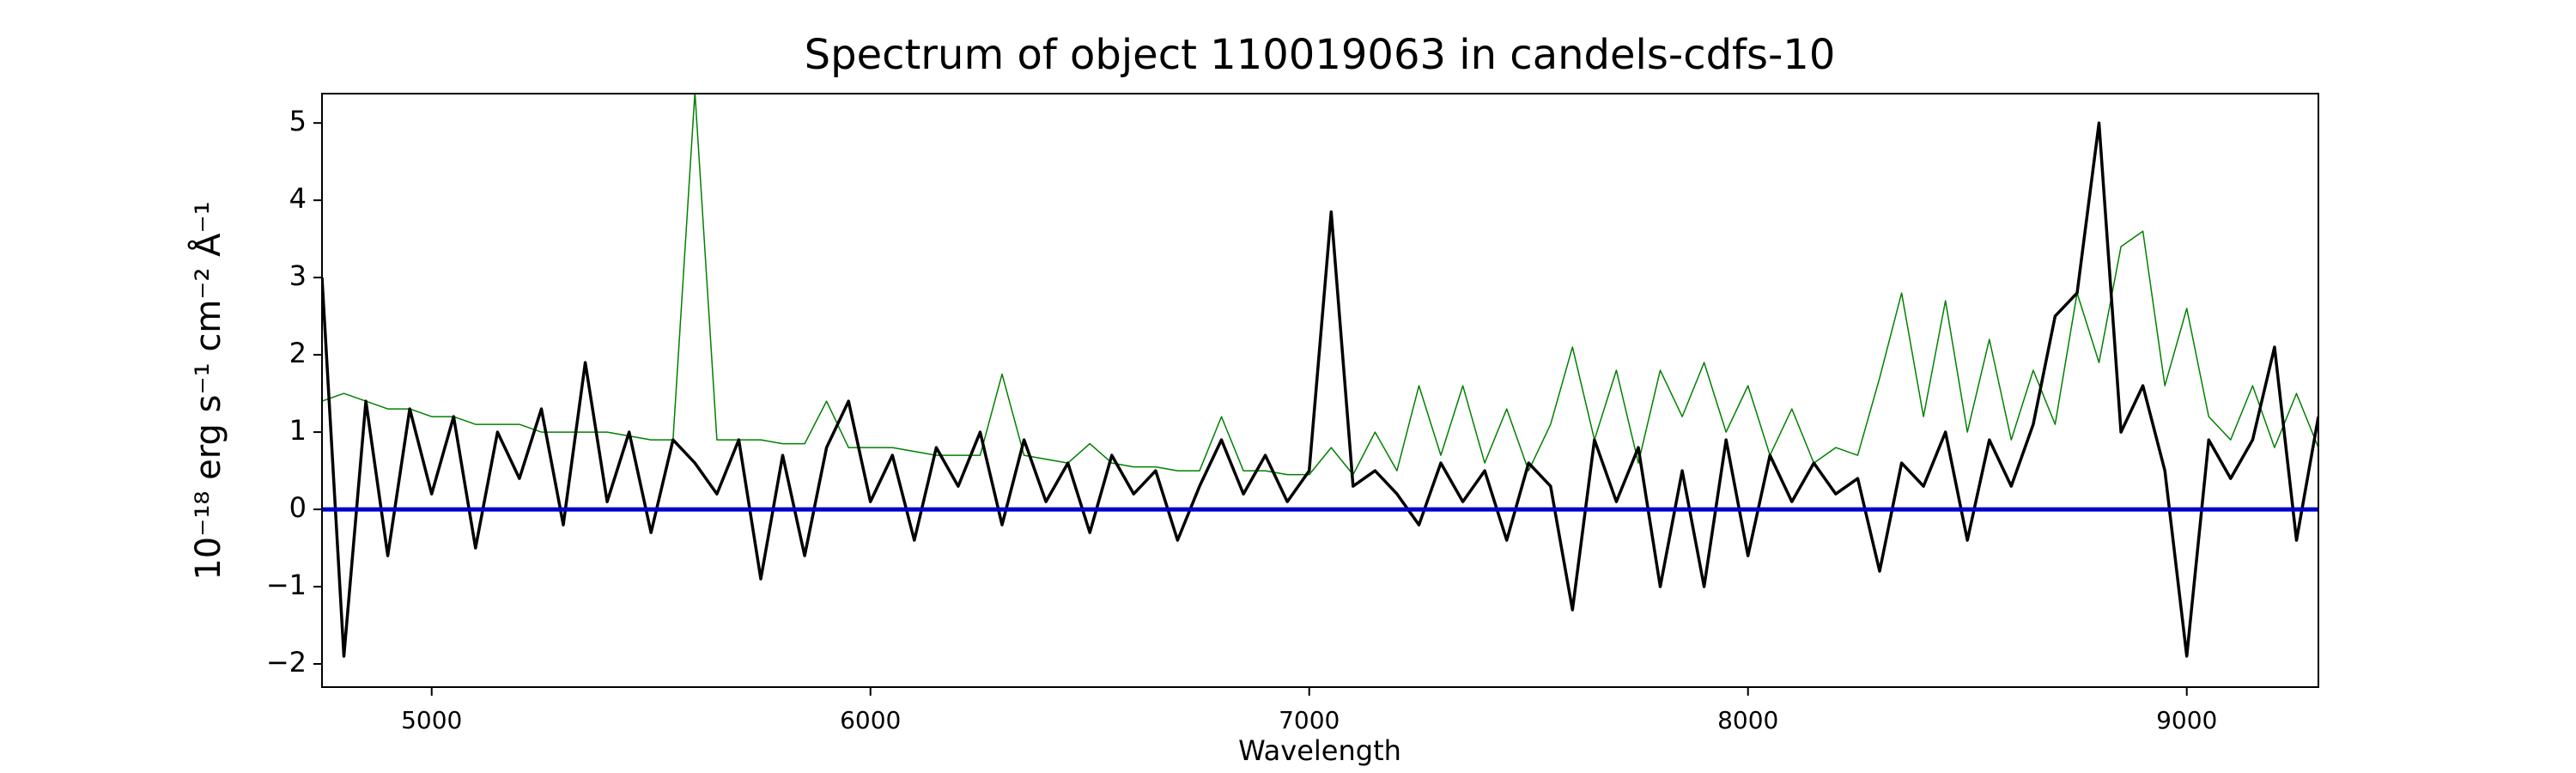 The width and height of the screenshot is (2576, 773). What do you see at coordinates (1748, 720) in the screenshot?
I see `x-tick-label: 8000` at bounding box center [1748, 720].